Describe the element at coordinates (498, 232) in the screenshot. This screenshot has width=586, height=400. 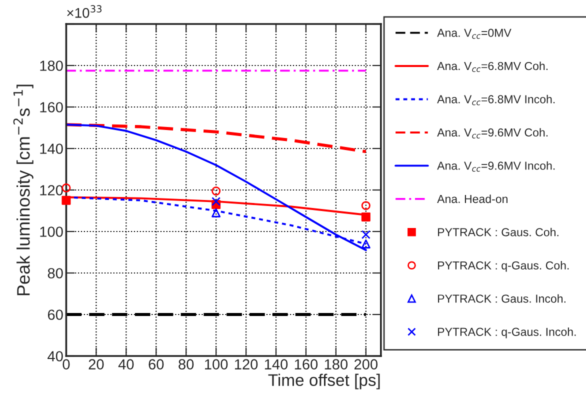
I see `legend-label: PYTRACK : Gaus. Coh.` at that location.